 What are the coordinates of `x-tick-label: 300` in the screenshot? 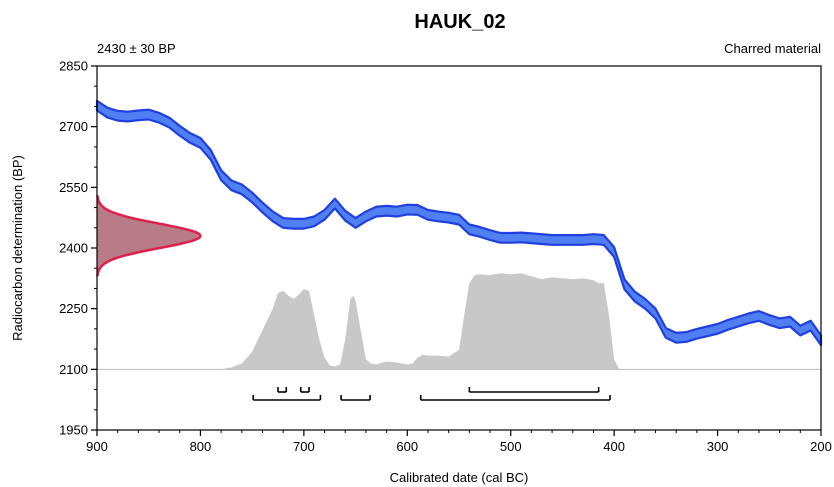 It's located at (718, 446).